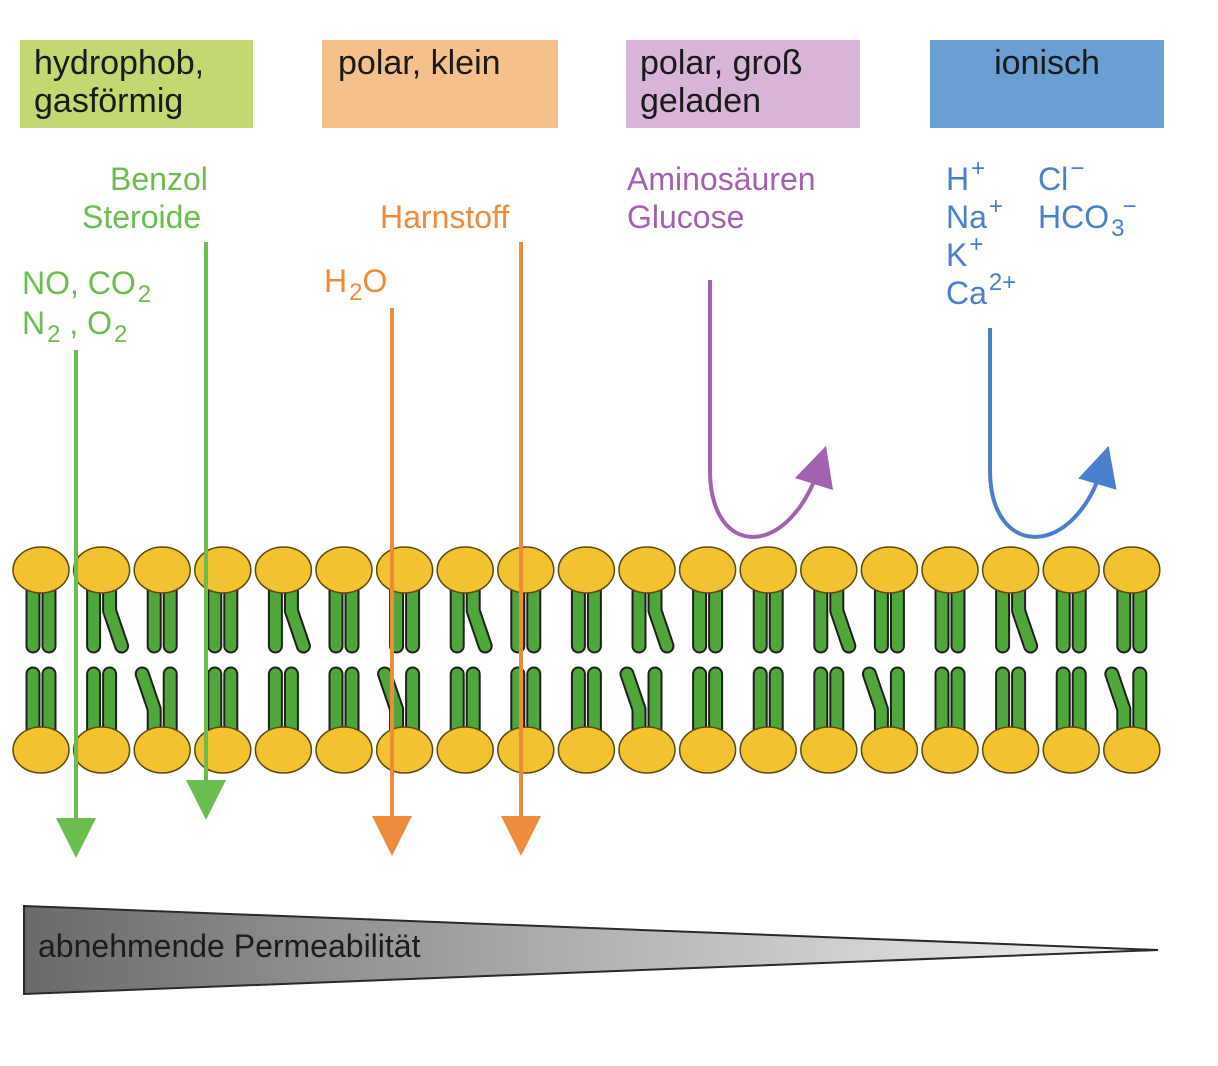 The image size is (1218, 1066). What do you see at coordinates (1077, 168) in the screenshot?
I see `ion-cl-charge: −` at bounding box center [1077, 168].